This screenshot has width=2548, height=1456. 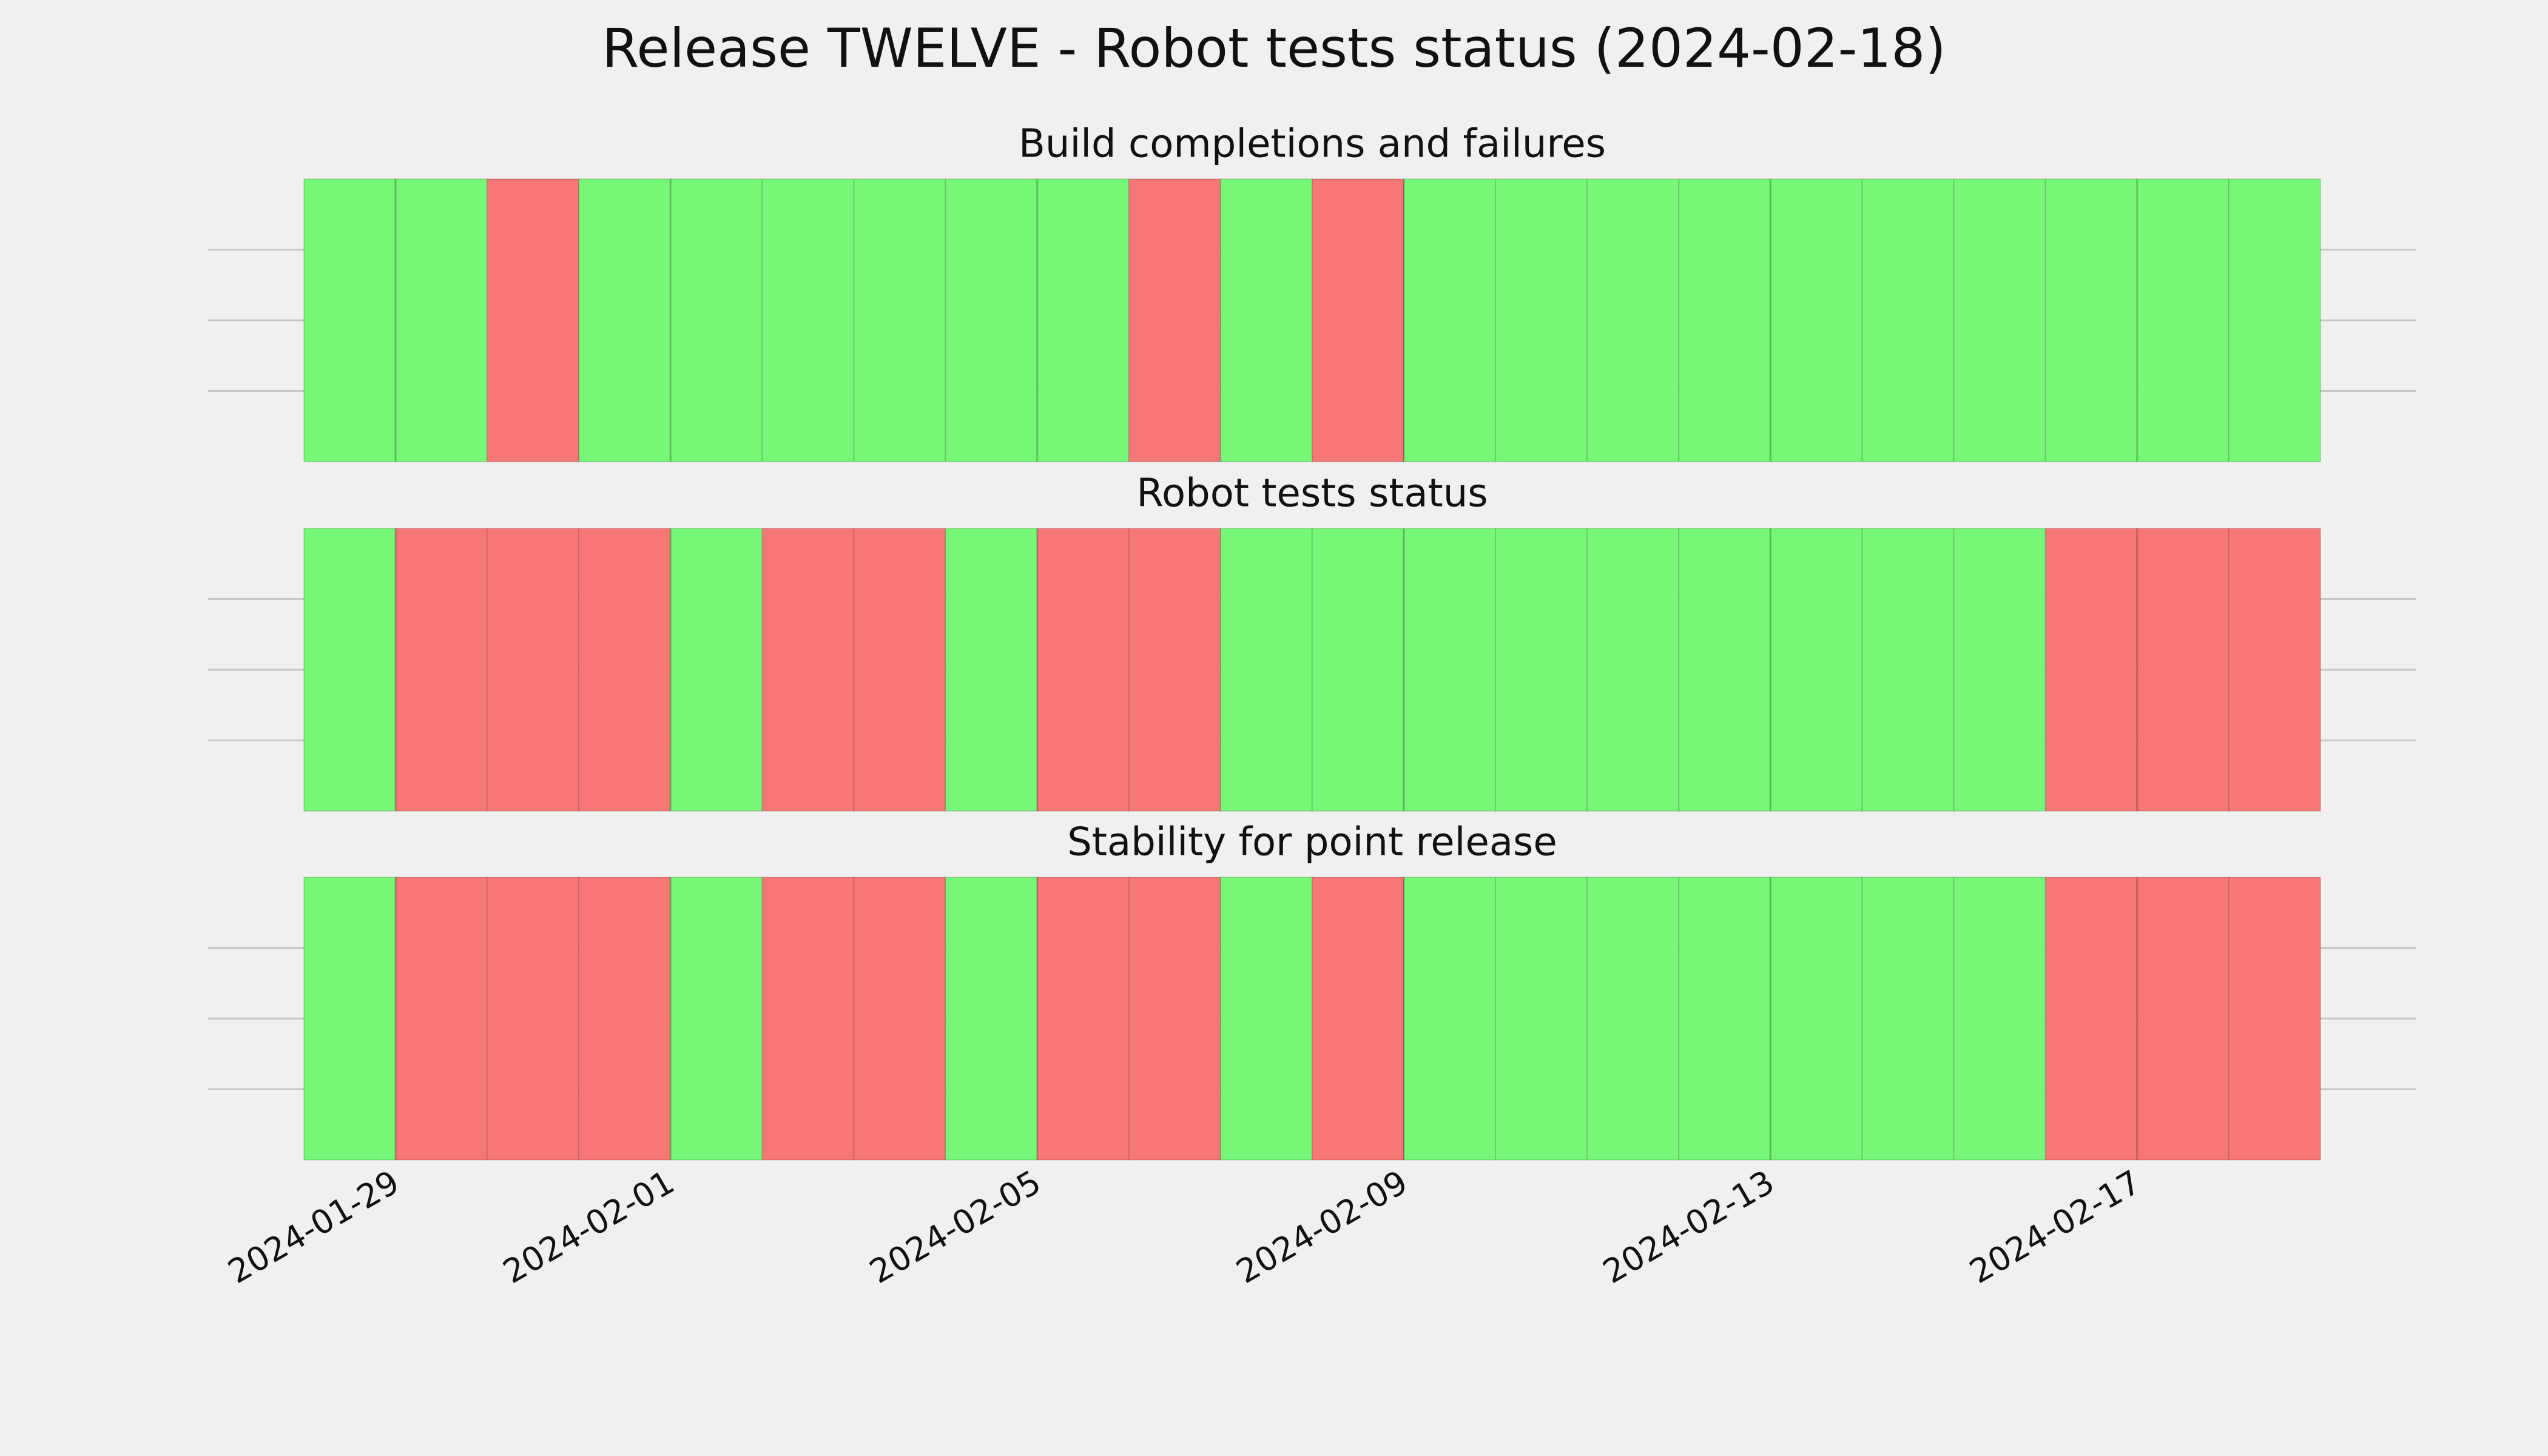 What do you see at coordinates (1312, 493) in the screenshot?
I see `subplot-title: Robot tests status` at bounding box center [1312, 493].